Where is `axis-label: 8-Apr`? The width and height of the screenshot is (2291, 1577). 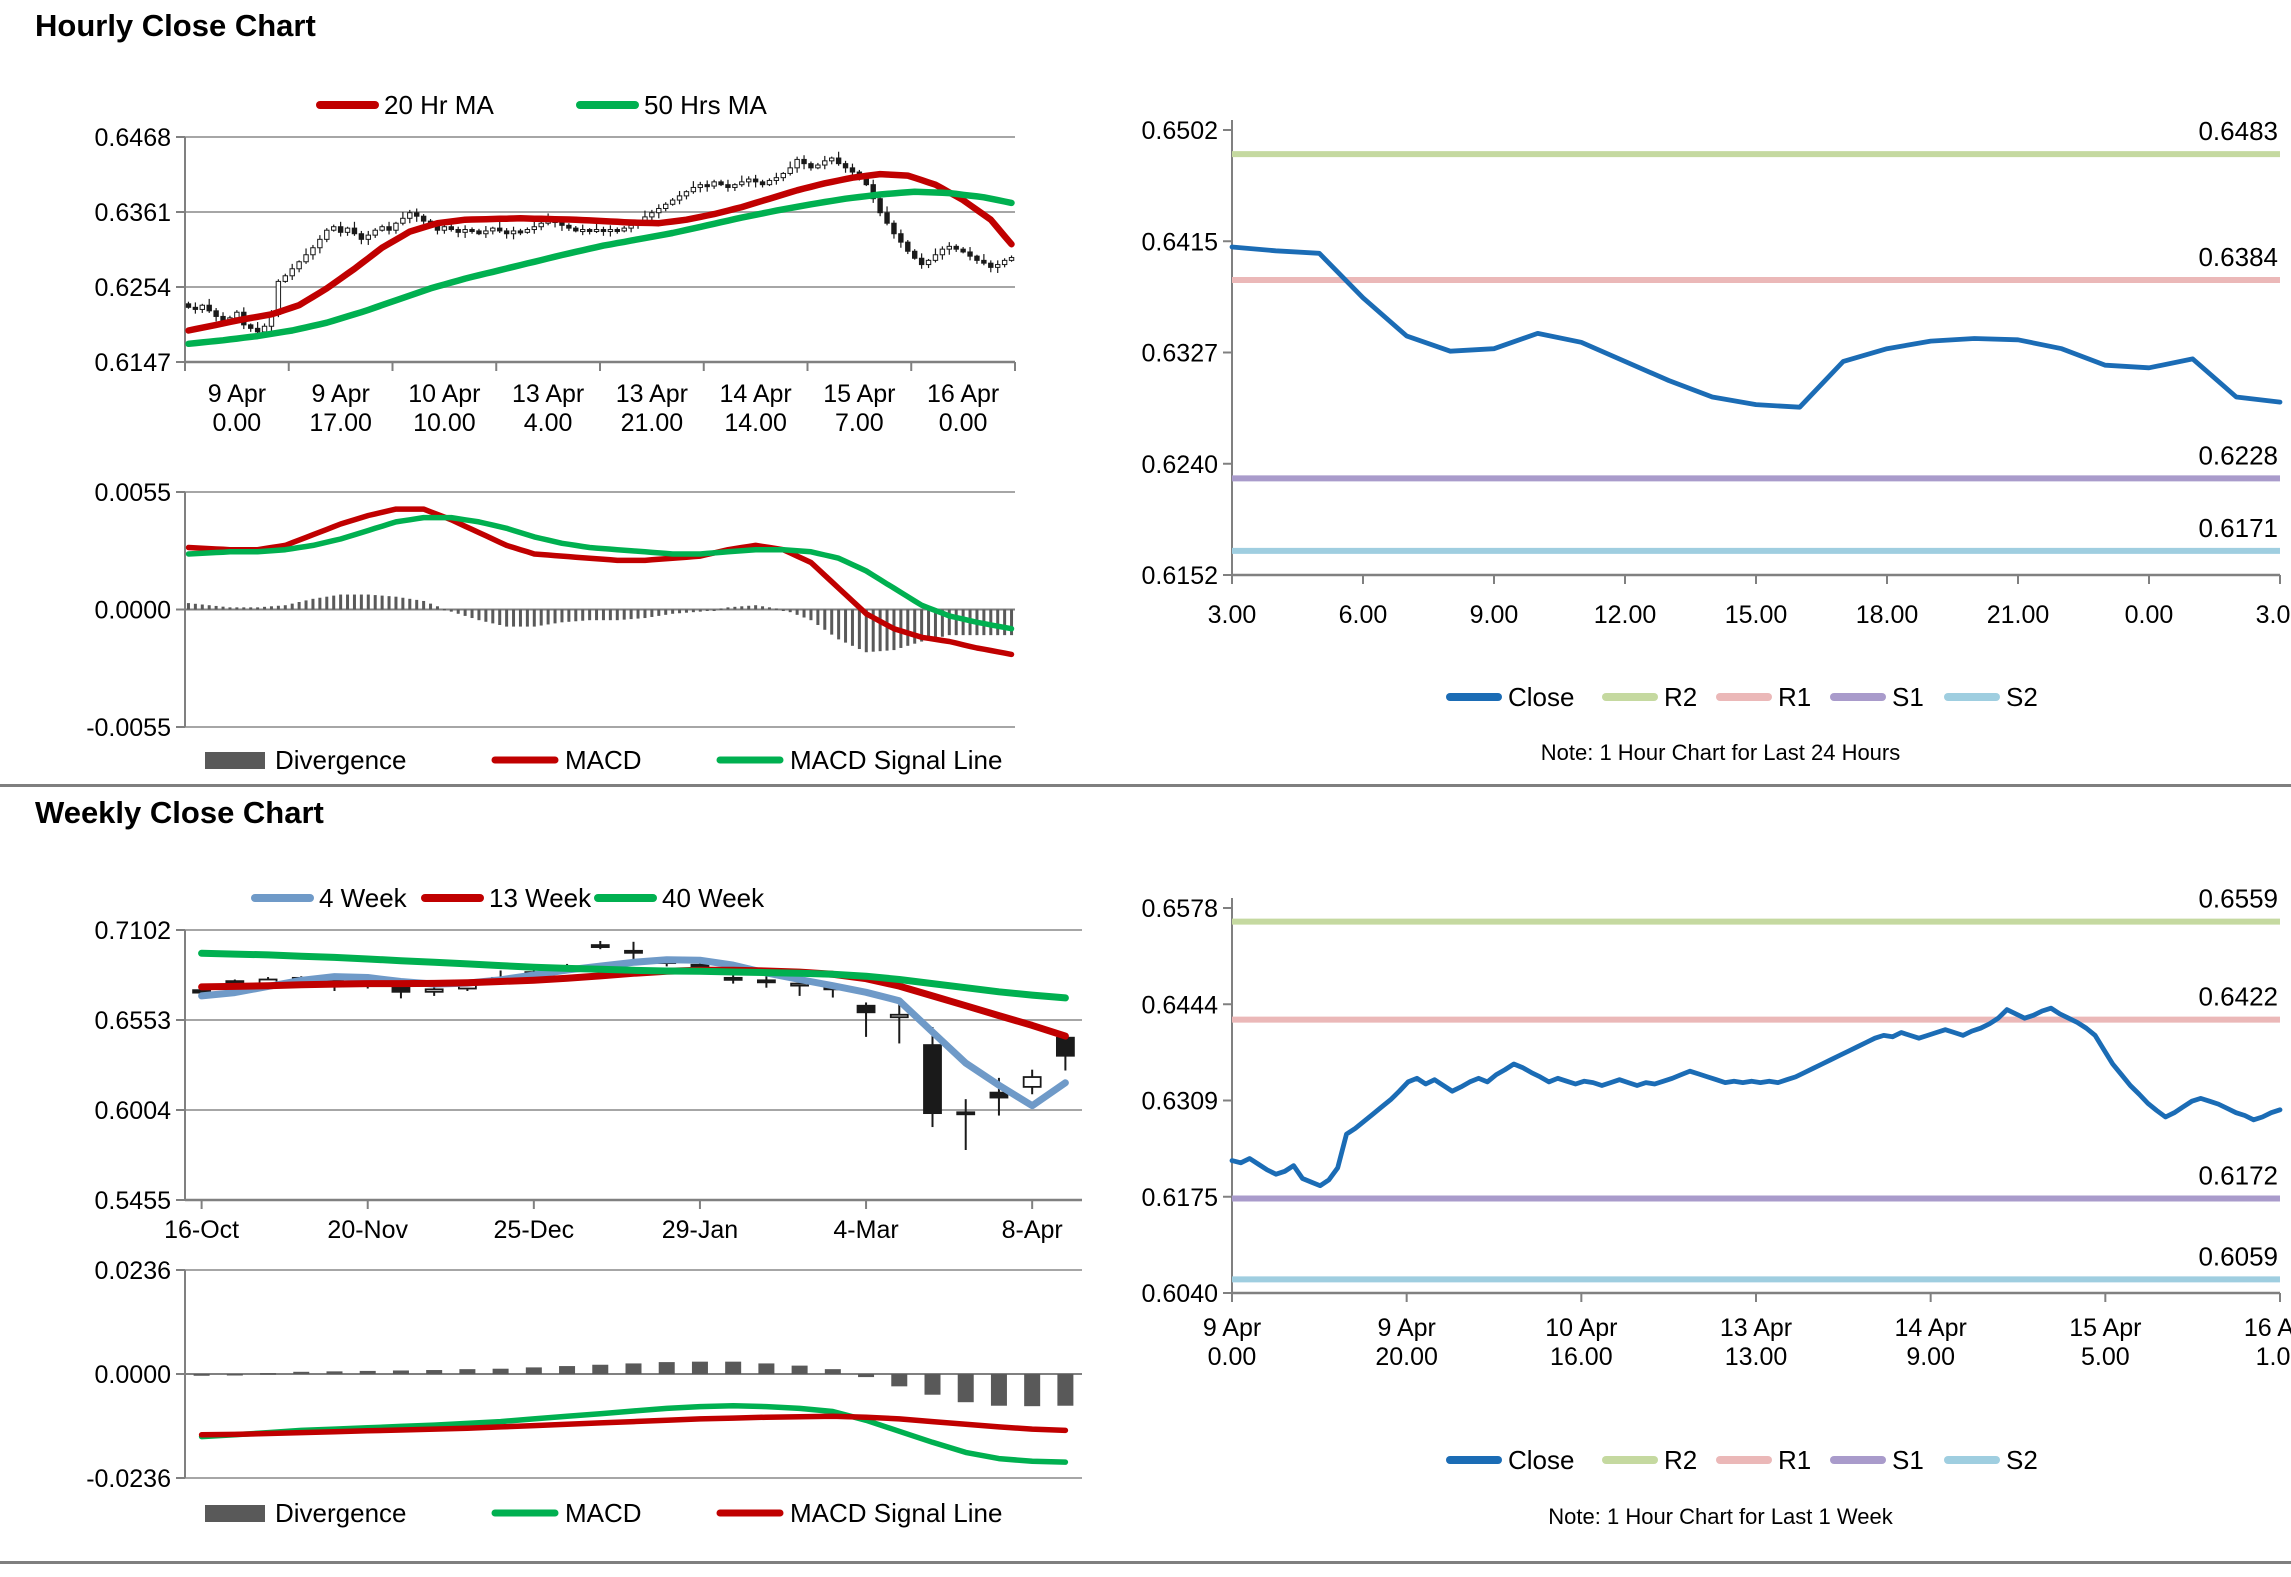 axis-label: 8-Apr is located at coordinates (1032, 1230).